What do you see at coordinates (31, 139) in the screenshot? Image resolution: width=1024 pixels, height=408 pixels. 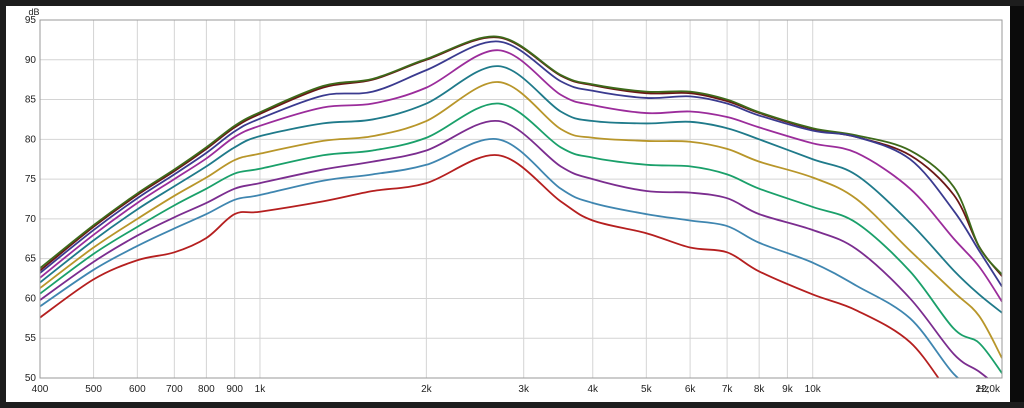 I see `y-tick-label: 80` at bounding box center [31, 139].